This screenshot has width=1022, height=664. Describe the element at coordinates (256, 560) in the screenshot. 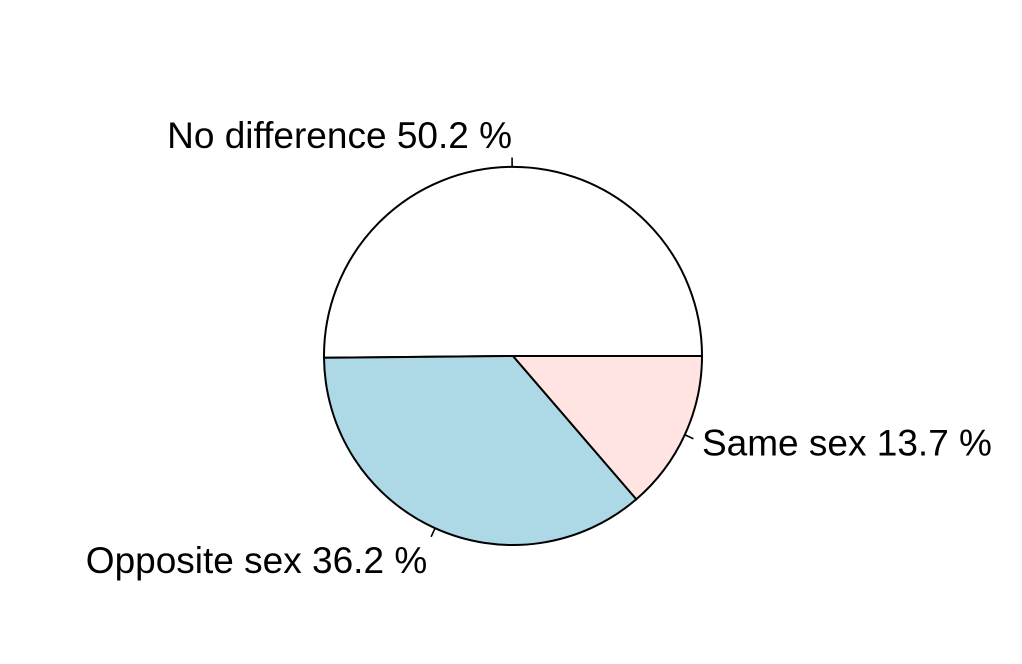

I see `pie-label: Opposite sex 36.2 %` at that location.